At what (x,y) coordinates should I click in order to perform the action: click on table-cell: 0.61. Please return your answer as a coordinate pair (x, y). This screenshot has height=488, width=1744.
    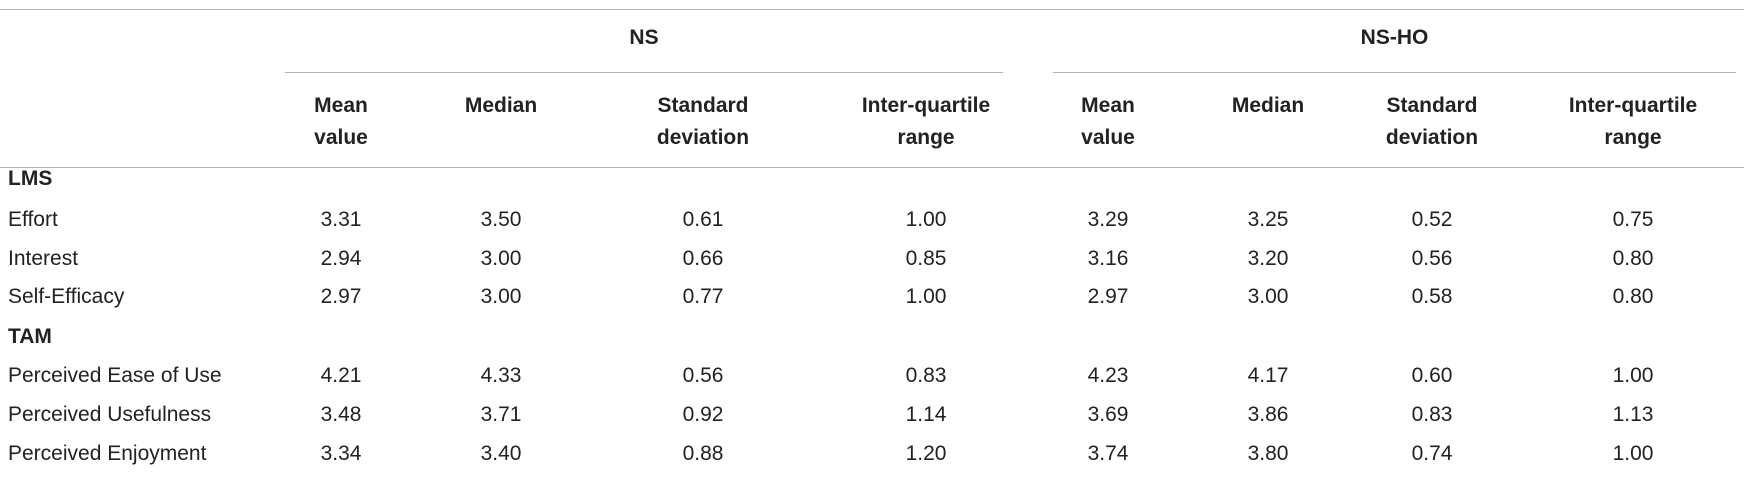
    Looking at the image, I should click on (703, 219).